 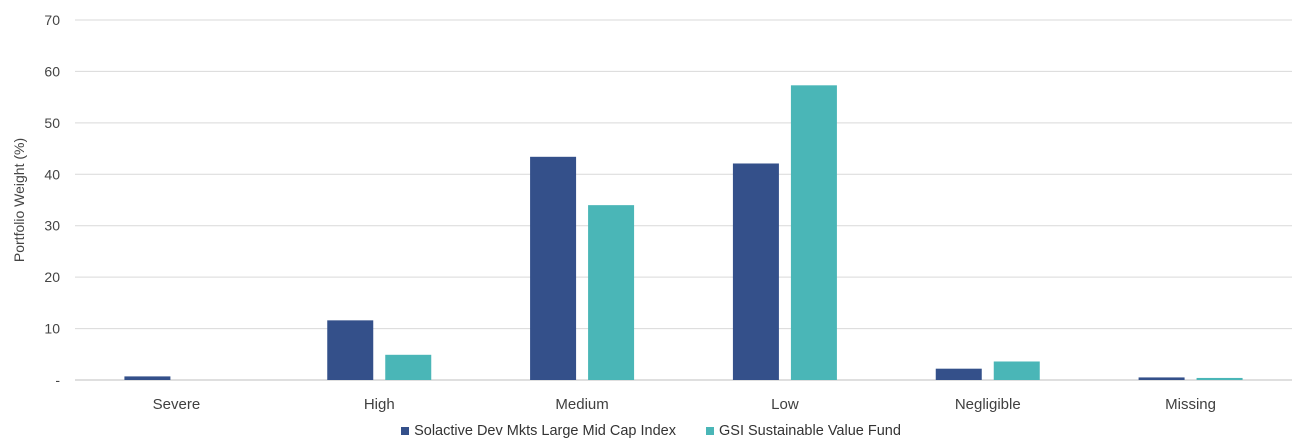 I want to click on y-axis-label: Portfolio Weight (%), so click(x=19, y=200).